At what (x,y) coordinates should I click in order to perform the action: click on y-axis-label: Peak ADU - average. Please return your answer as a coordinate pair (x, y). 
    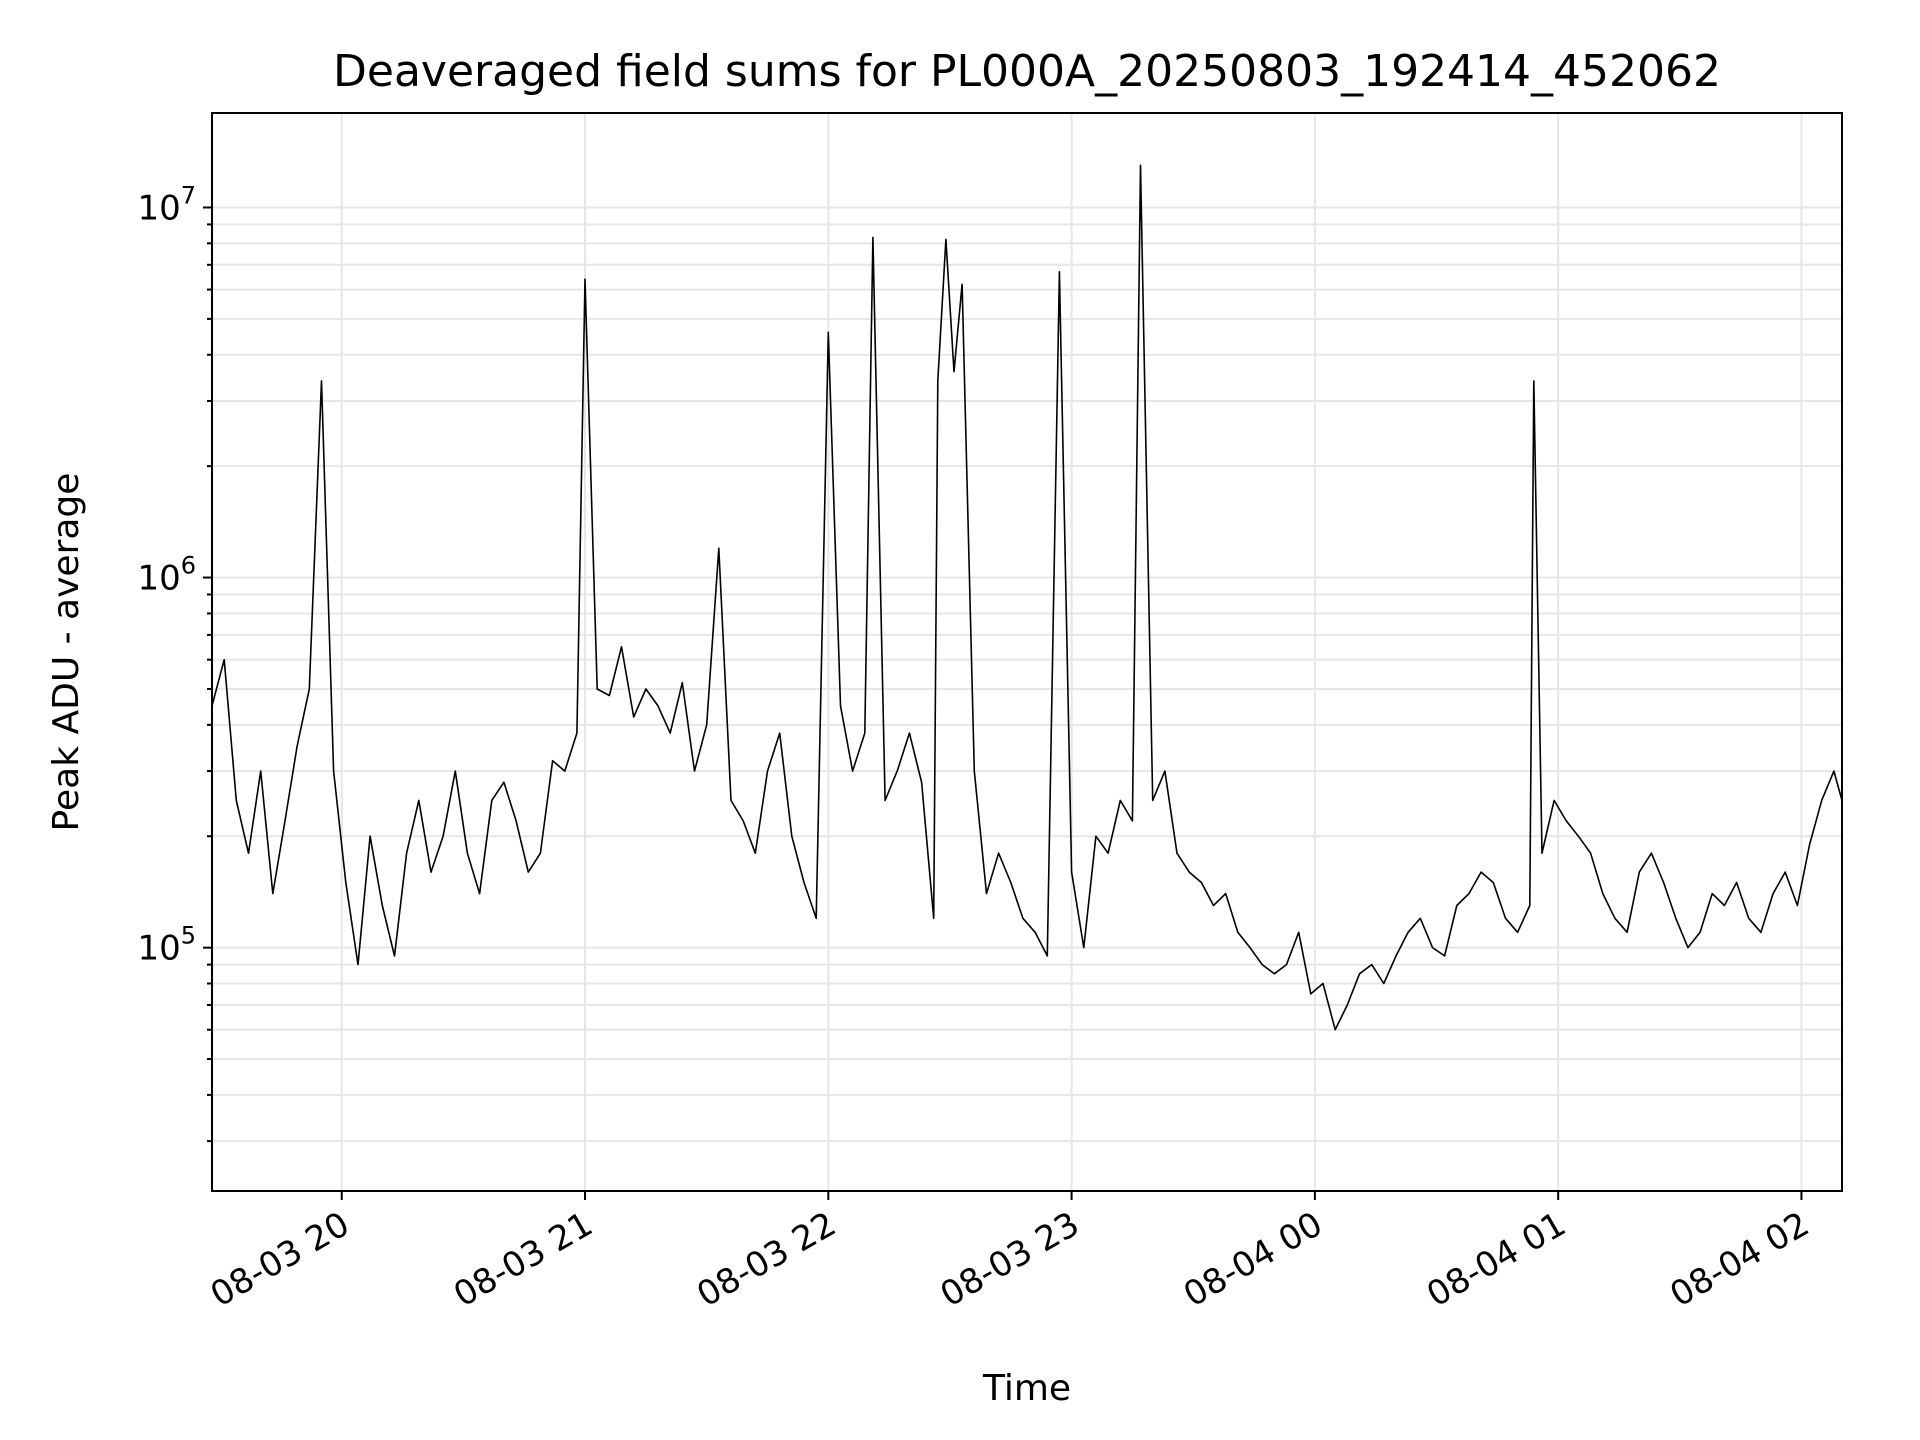
    Looking at the image, I should click on (66, 652).